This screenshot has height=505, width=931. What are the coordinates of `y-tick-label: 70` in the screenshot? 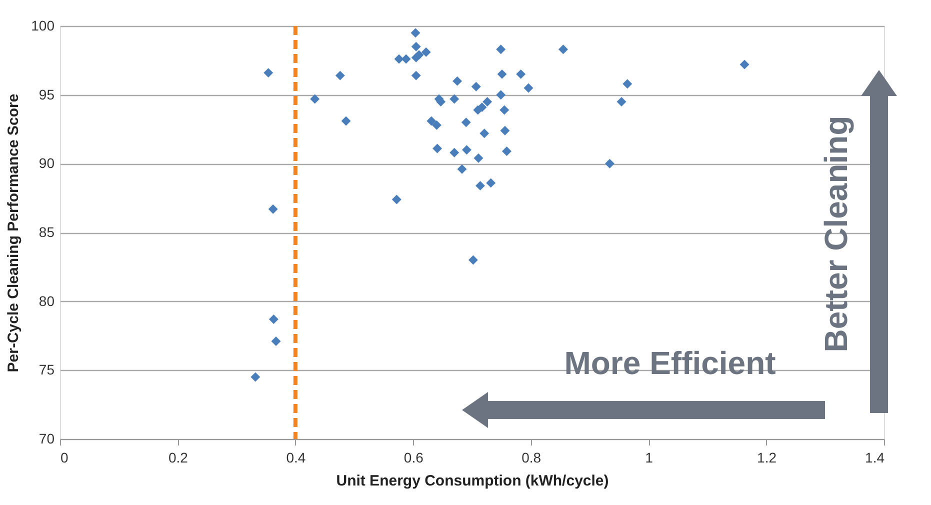 It's located at (46, 438).